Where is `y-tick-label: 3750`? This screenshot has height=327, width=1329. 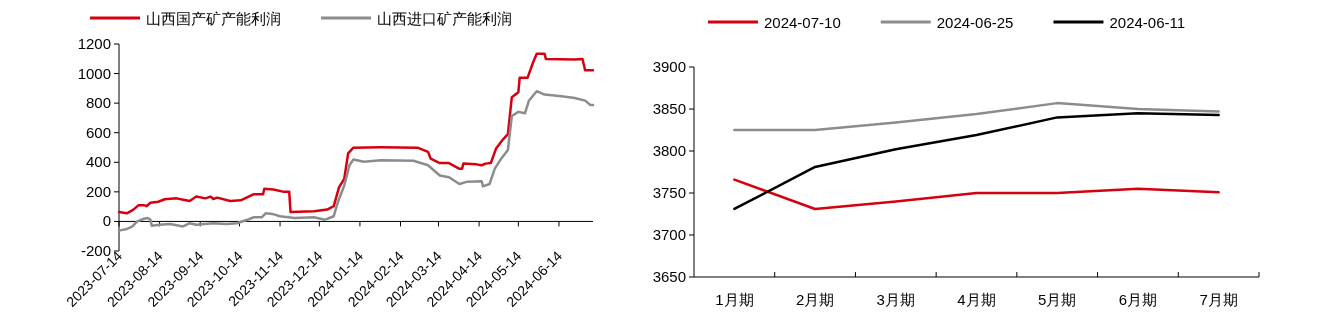
y-tick-label: 3750 is located at coordinates (669, 192).